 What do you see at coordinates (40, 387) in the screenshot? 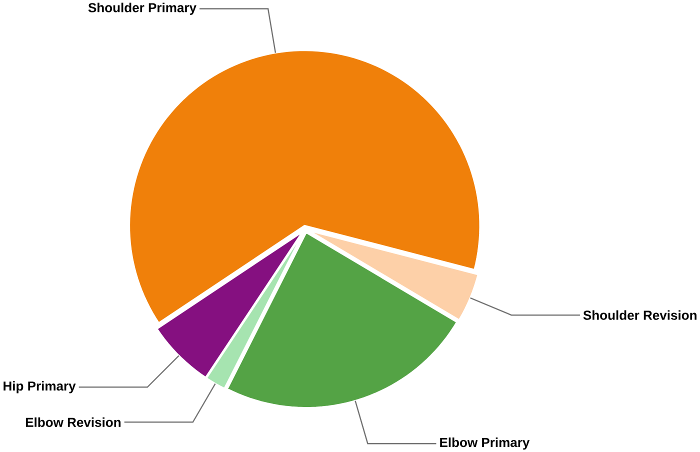
I see `slice-label: Hip Primary` at bounding box center [40, 387].